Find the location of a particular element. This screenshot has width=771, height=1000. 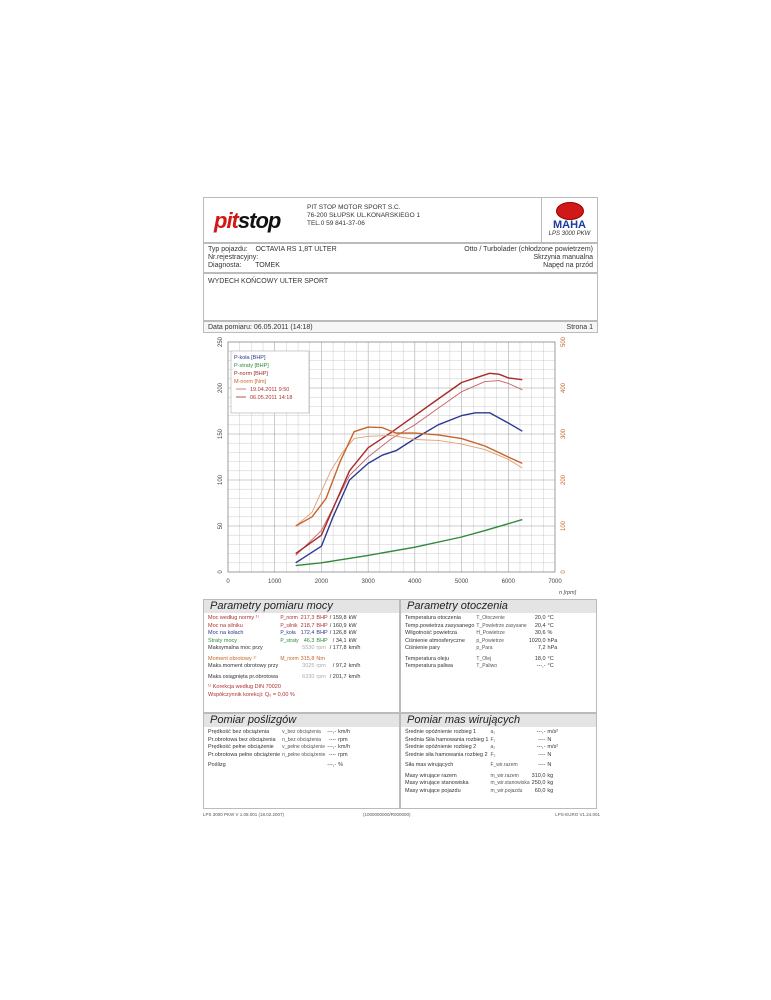

x-axis-label: n [rpm] is located at coordinates (568, 593).